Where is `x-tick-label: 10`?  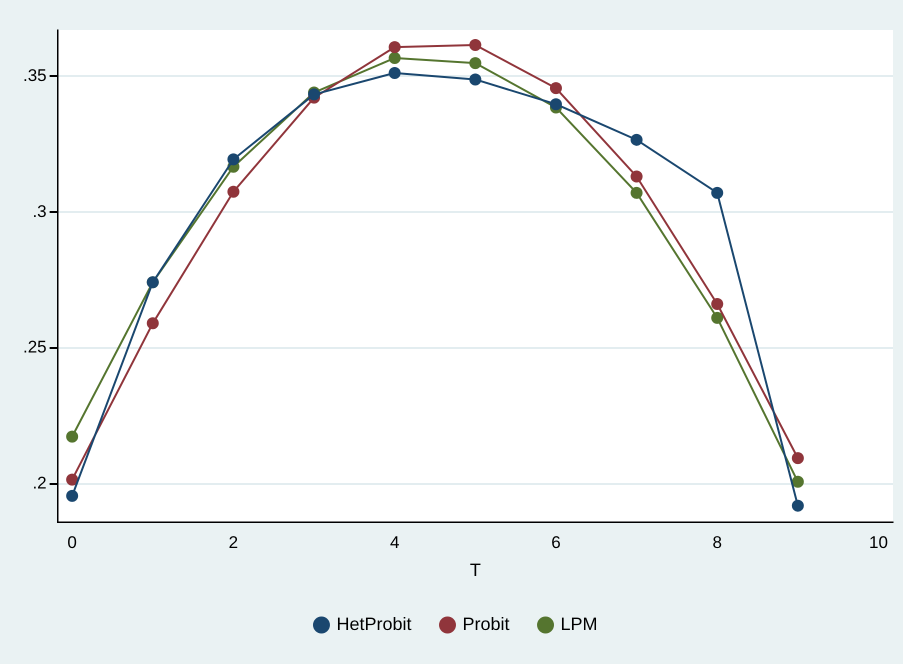
x-tick-label: 10 is located at coordinates (878, 542).